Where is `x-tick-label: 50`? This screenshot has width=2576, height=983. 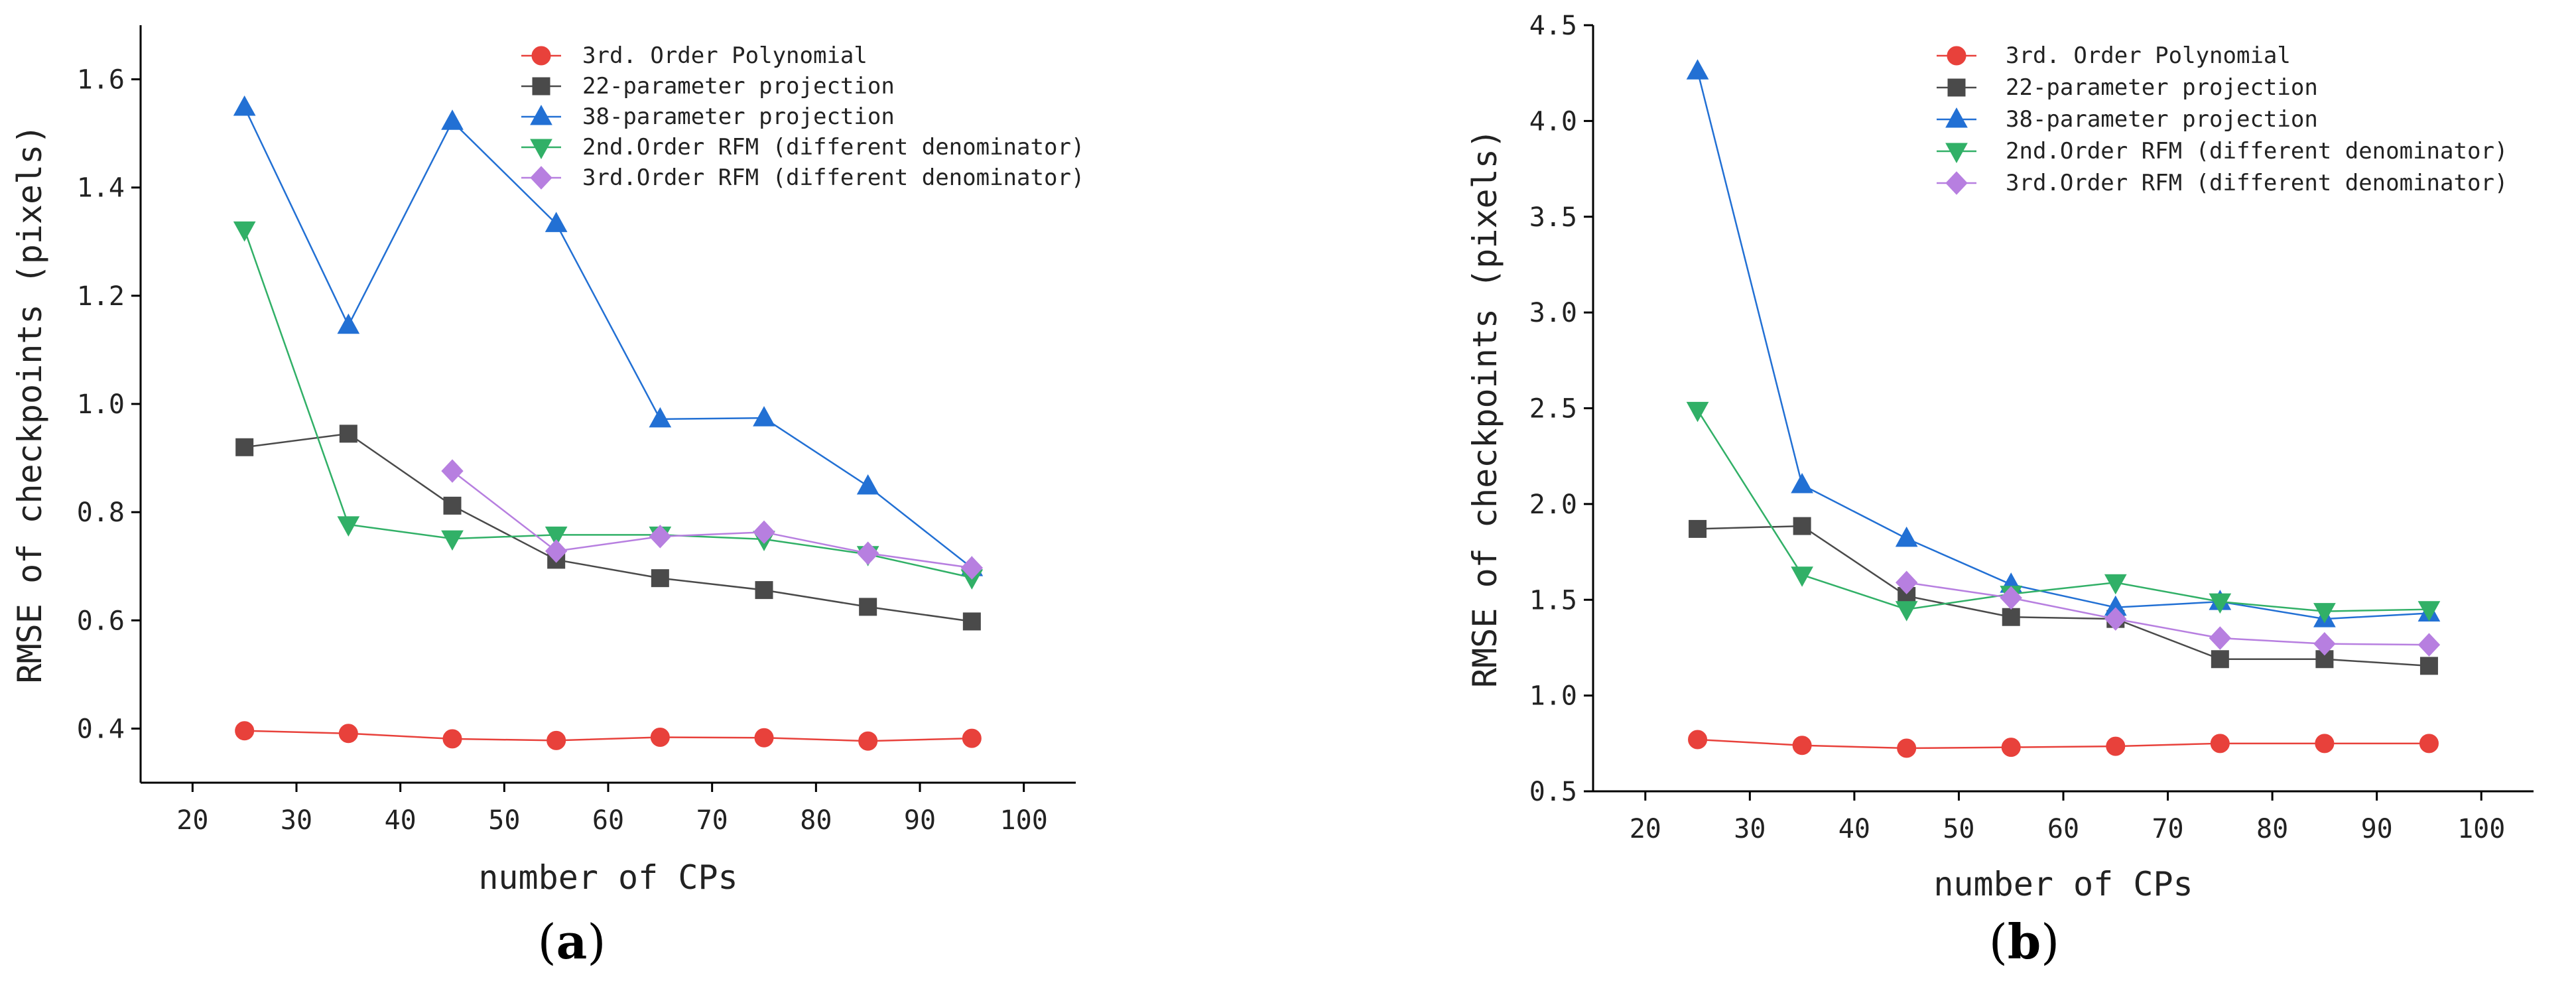 x-tick-label: 50 is located at coordinates (1959, 829).